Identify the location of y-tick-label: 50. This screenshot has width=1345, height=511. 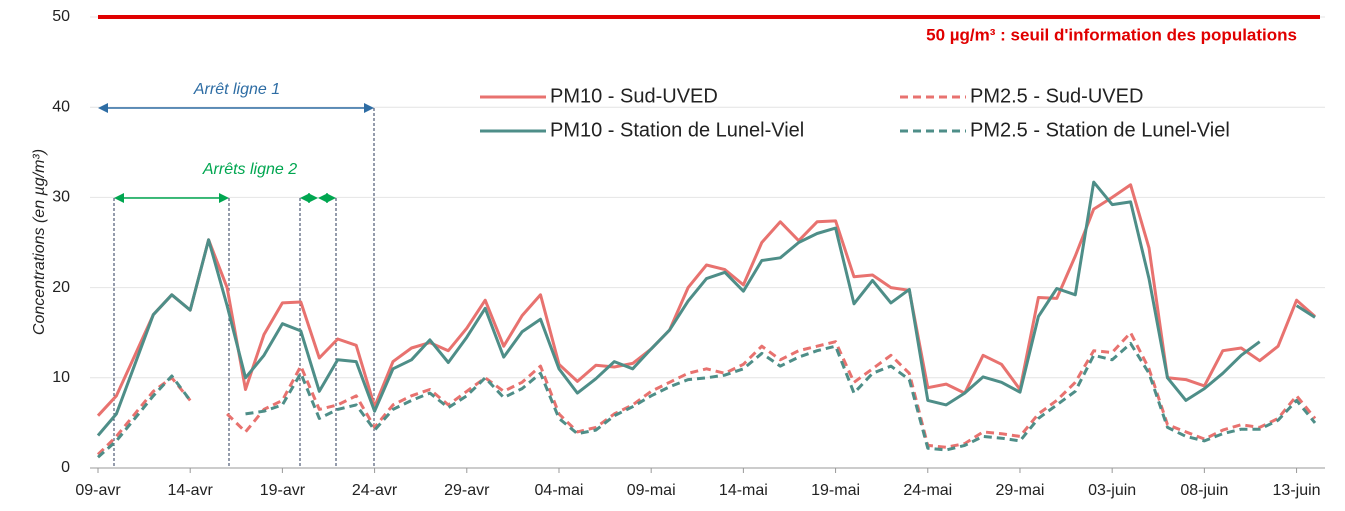
(61, 16).